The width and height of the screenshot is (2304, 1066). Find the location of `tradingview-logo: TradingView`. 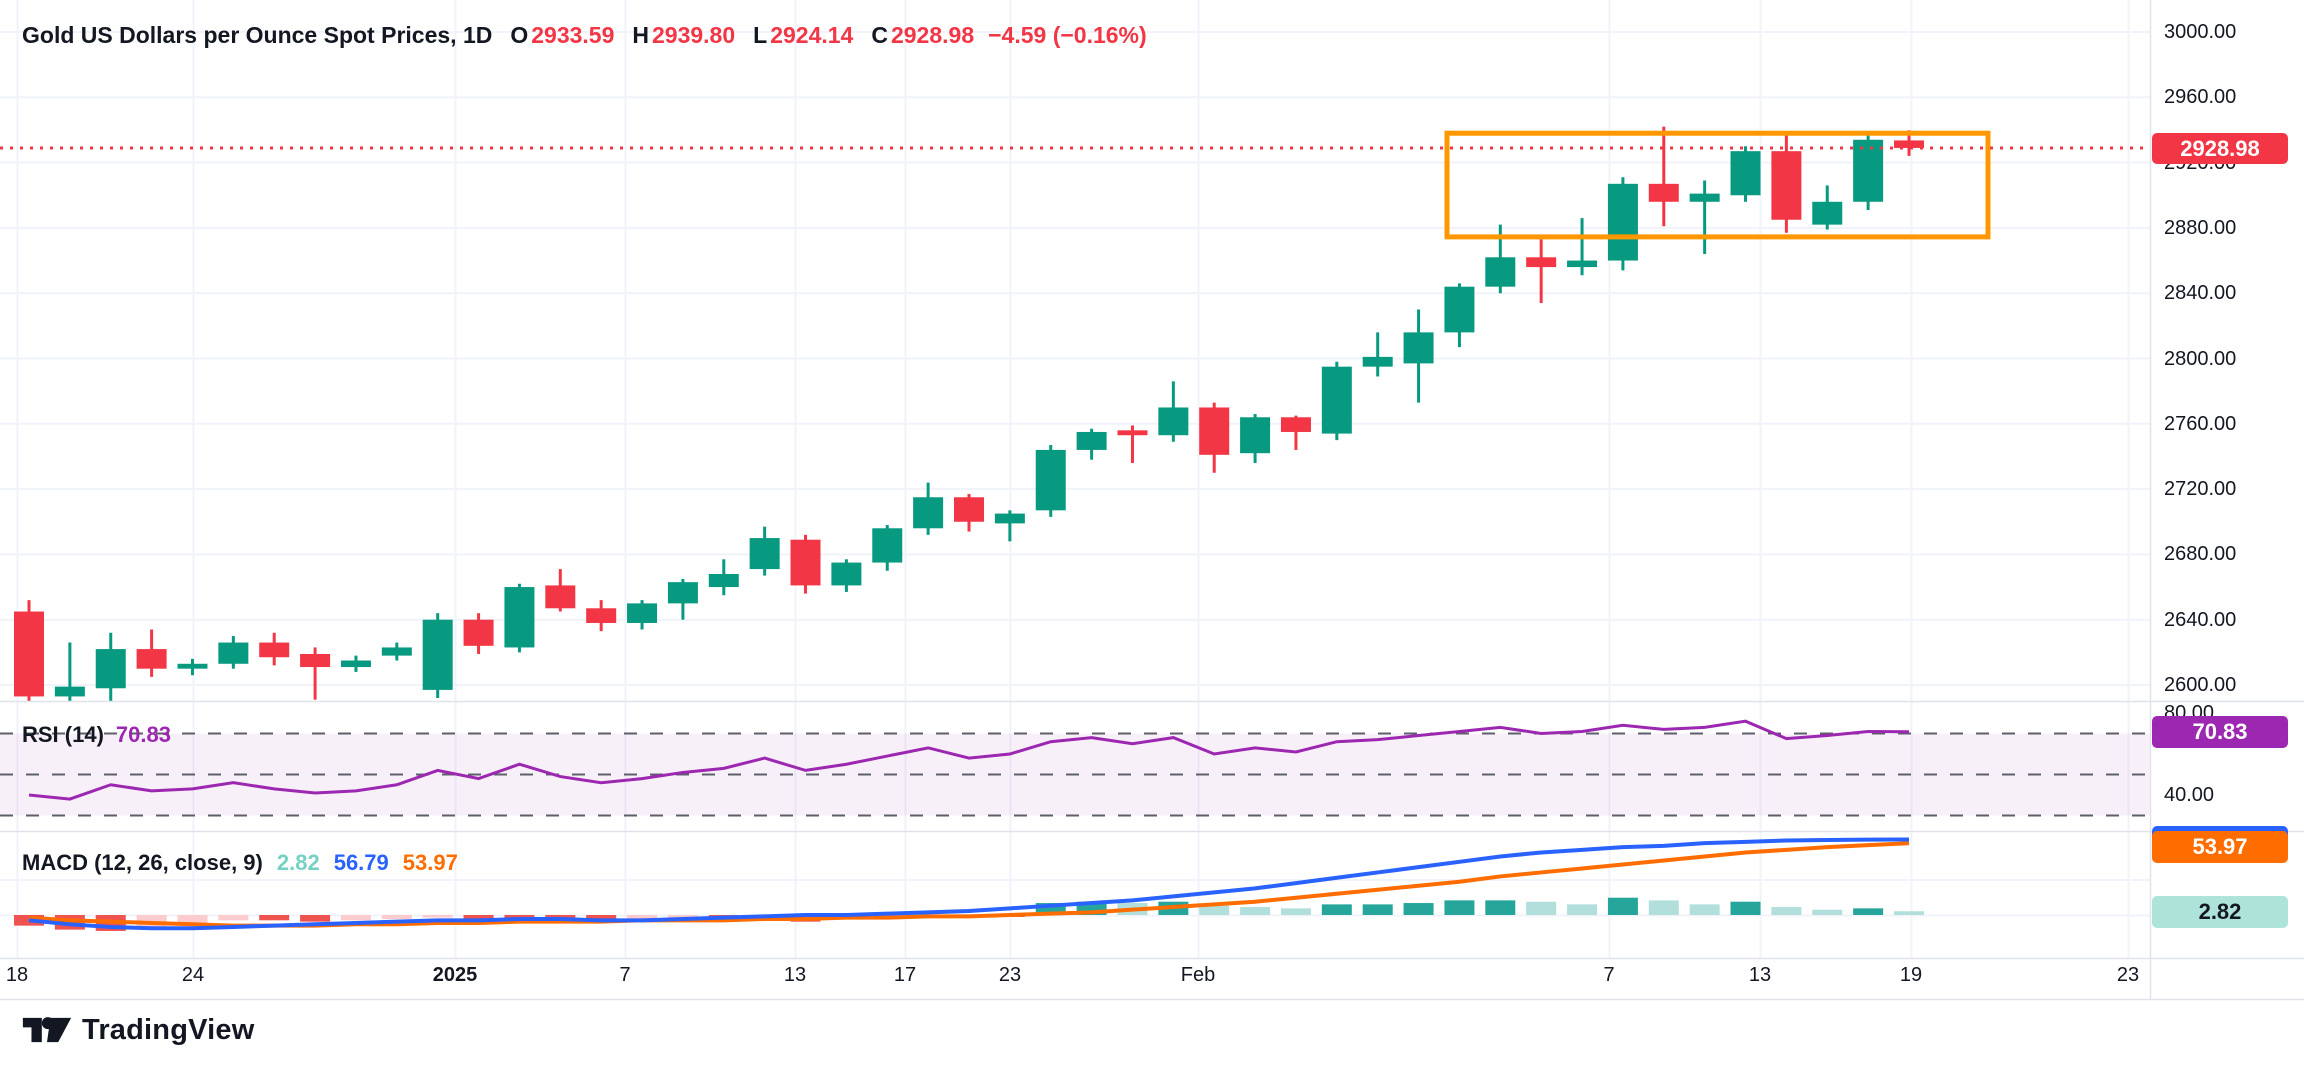

tradingview-logo: TradingView is located at coordinates (138, 1030).